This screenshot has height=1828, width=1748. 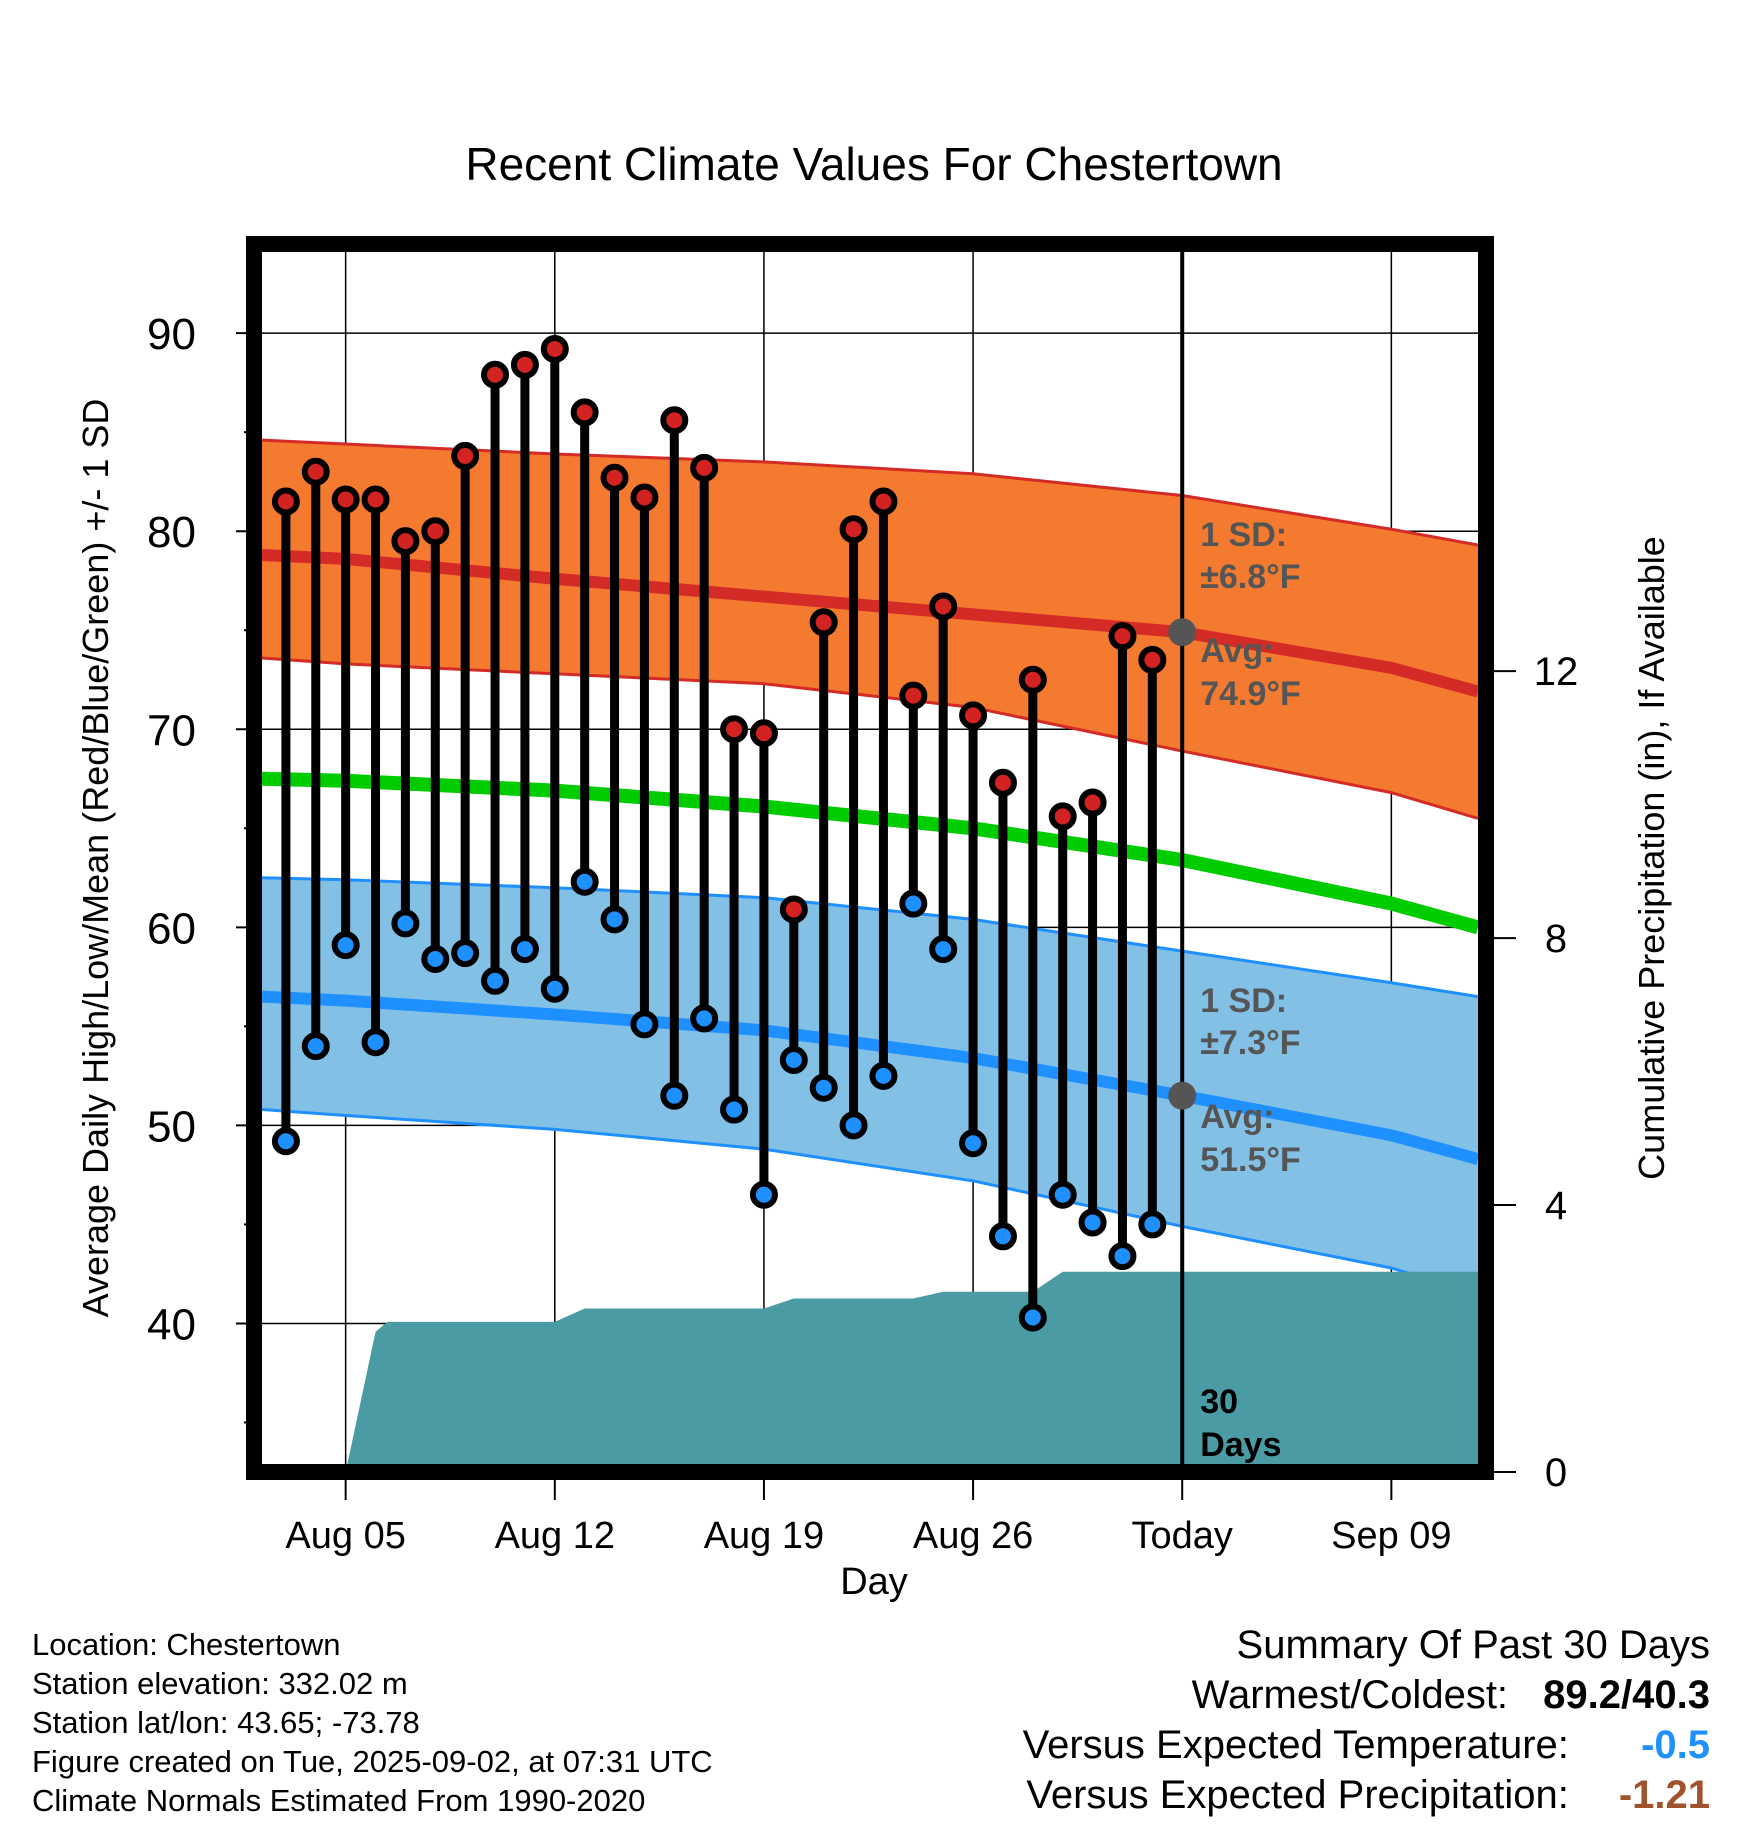 What do you see at coordinates (870, 1202) in the screenshot?
I see `low-sd-lower-edge` at bounding box center [870, 1202].